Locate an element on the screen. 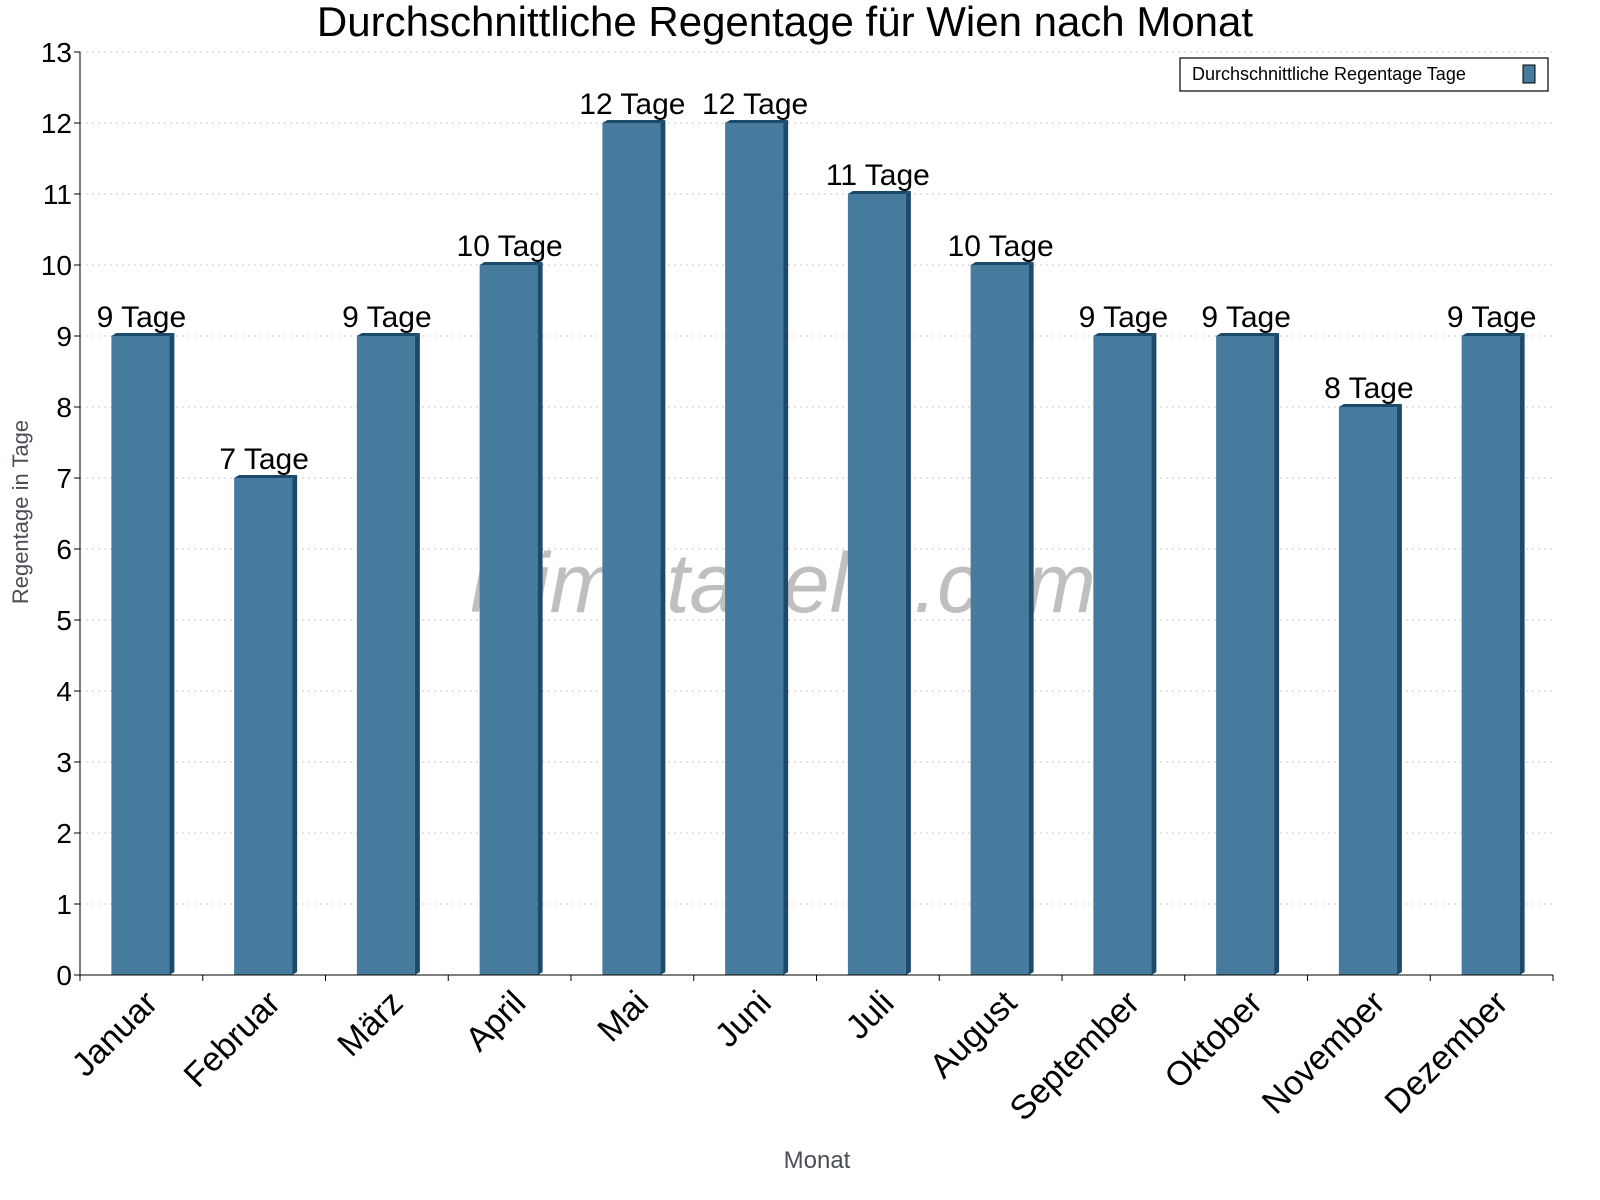 This screenshot has height=1200, width=1600. x-tick-label: Januar is located at coordinates (115, 1034).